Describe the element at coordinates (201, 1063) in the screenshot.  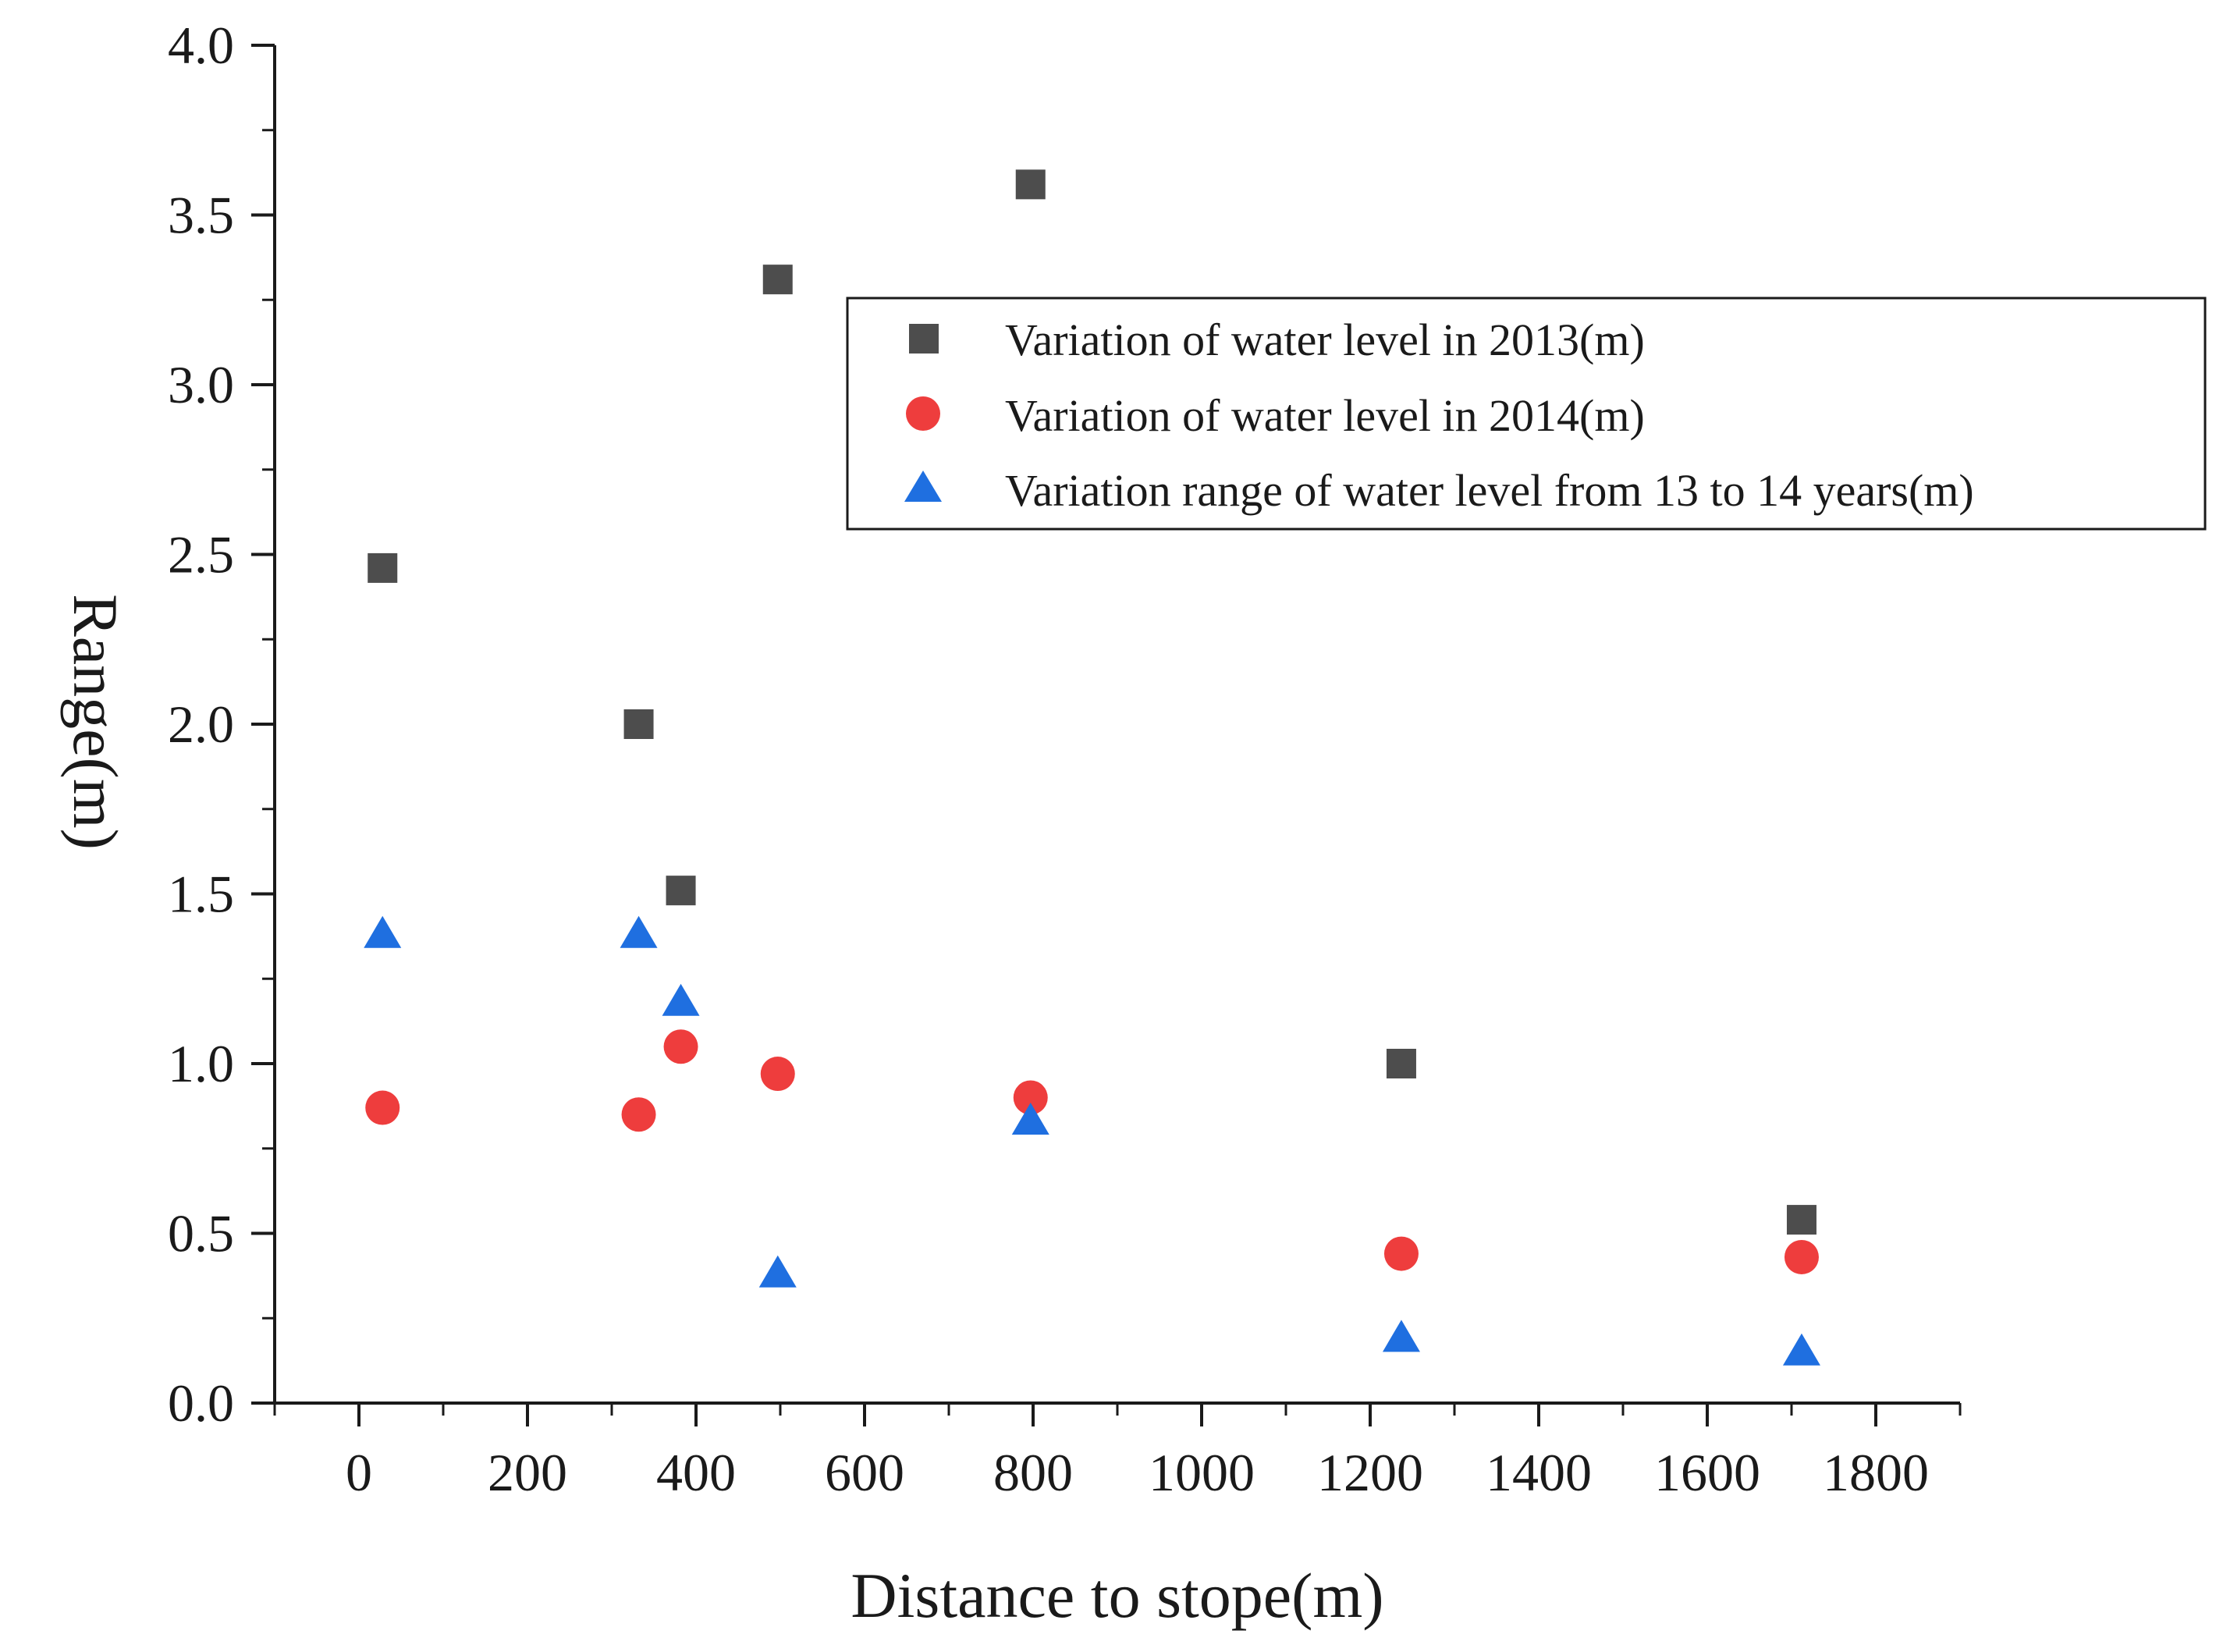
I see `y-tick-label: 1.0` at that location.